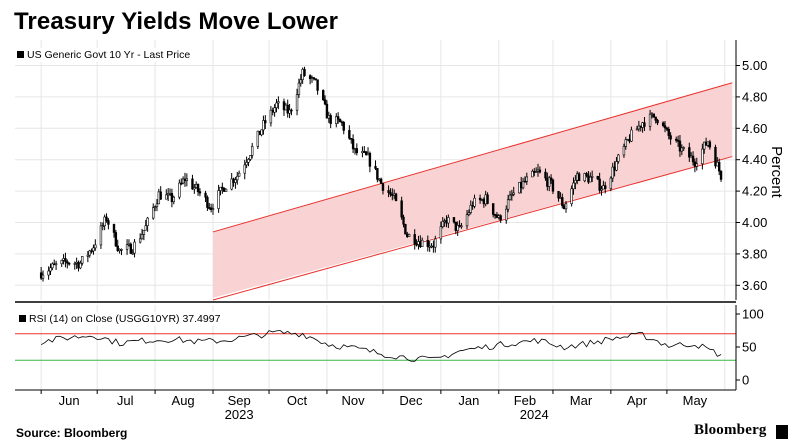 The height and width of the screenshot is (447, 804). I want to click on x-month-label: Jan, so click(468, 400).